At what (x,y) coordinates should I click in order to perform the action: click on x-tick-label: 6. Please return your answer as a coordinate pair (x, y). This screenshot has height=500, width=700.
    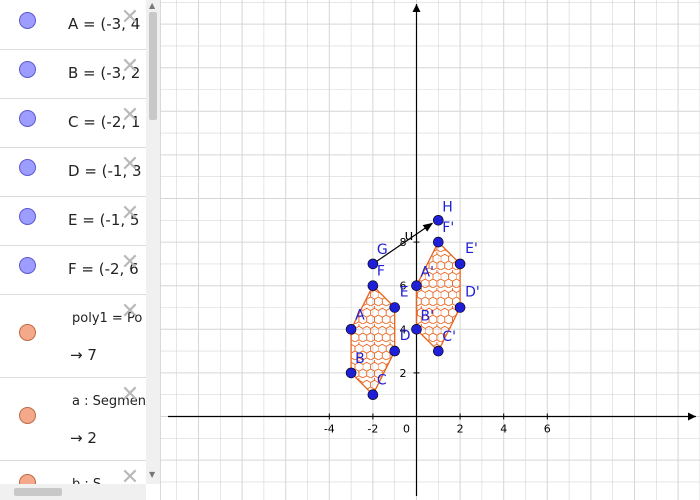
    Looking at the image, I should click on (547, 429).